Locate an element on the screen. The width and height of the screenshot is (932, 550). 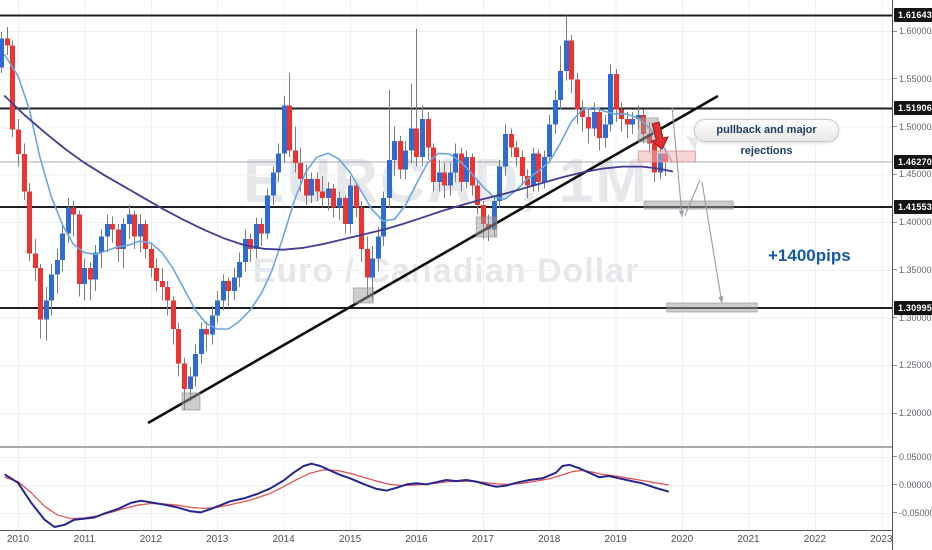
year-label: 2017 is located at coordinates (482, 539).